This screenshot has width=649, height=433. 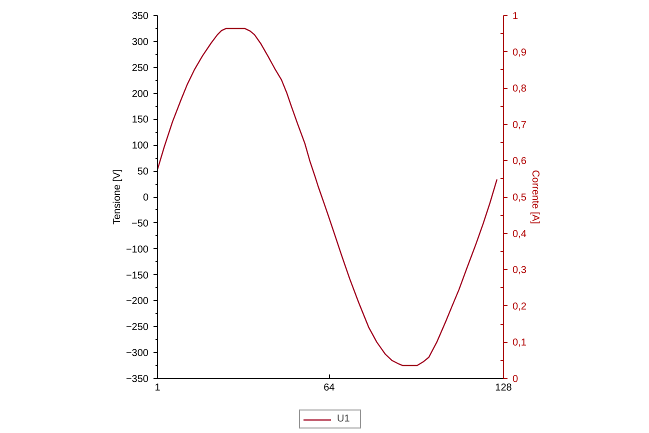 I want to click on y2-tick-label: 0,8, so click(x=519, y=89).